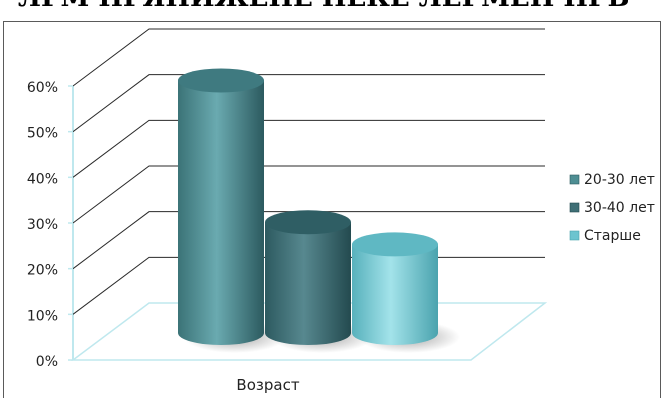 The width and height of the screenshot is (664, 398). Describe the element at coordinates (42, 134) in the screenshot. I see `y-tick-label: 50%` at that location.